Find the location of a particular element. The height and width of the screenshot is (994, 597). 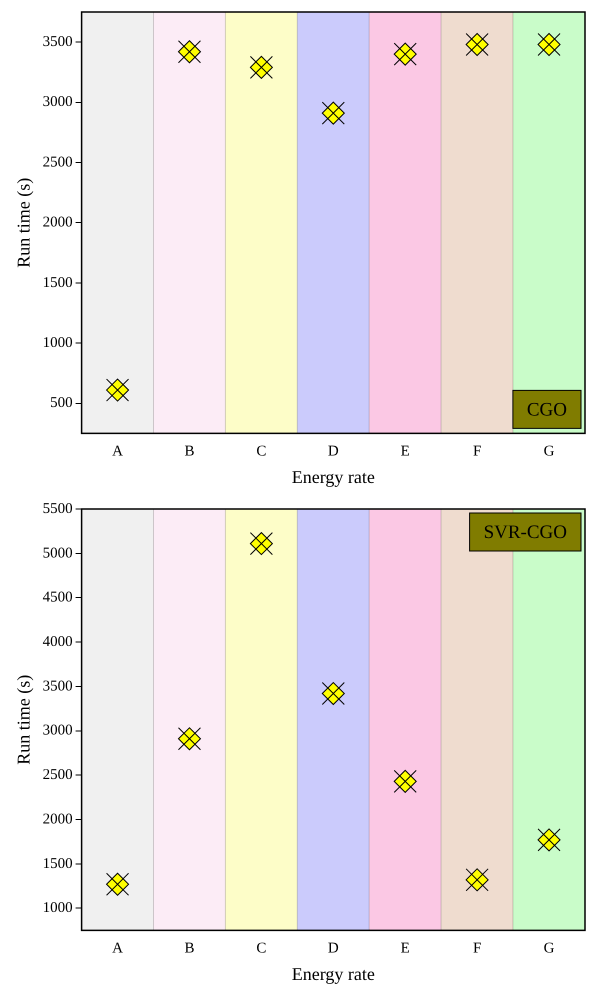

y-tick-label: 5000 is located at coordinates (57, 553).